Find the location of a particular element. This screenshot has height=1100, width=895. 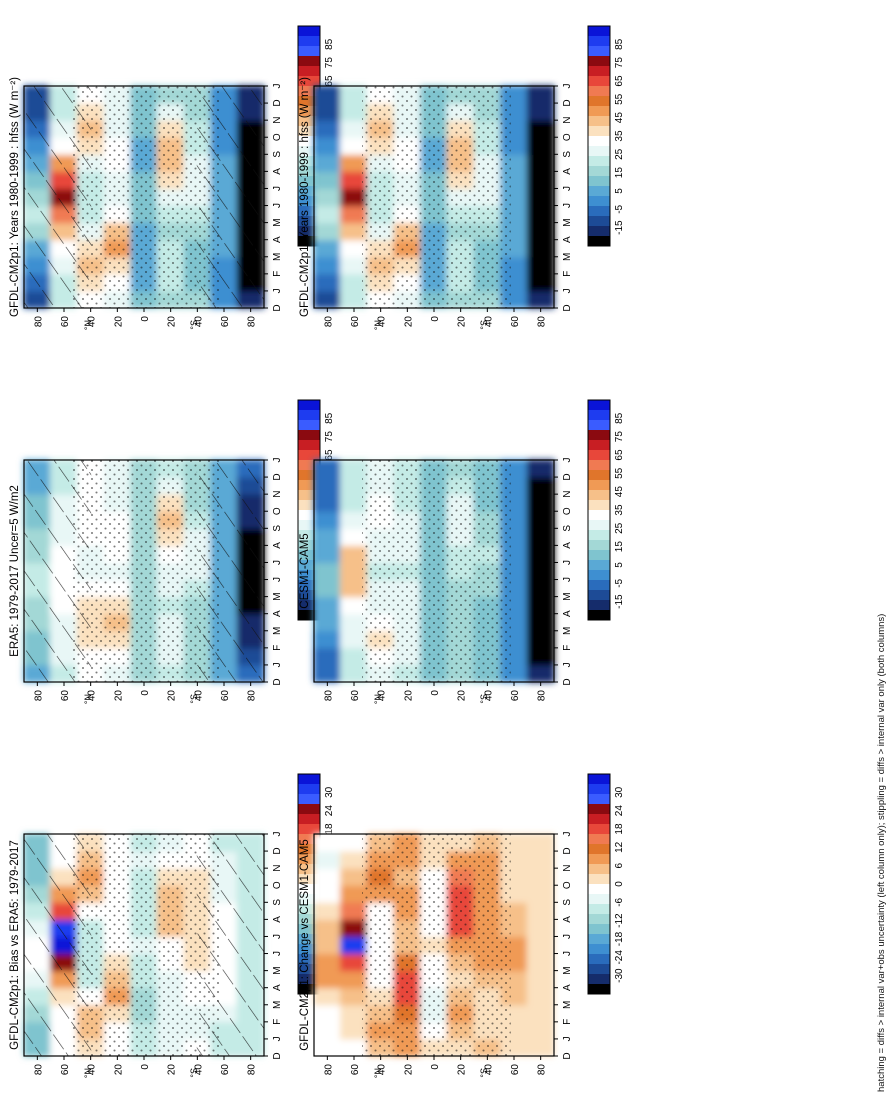

lat-tick-label: 0 is located at coordinates (435, 1067).